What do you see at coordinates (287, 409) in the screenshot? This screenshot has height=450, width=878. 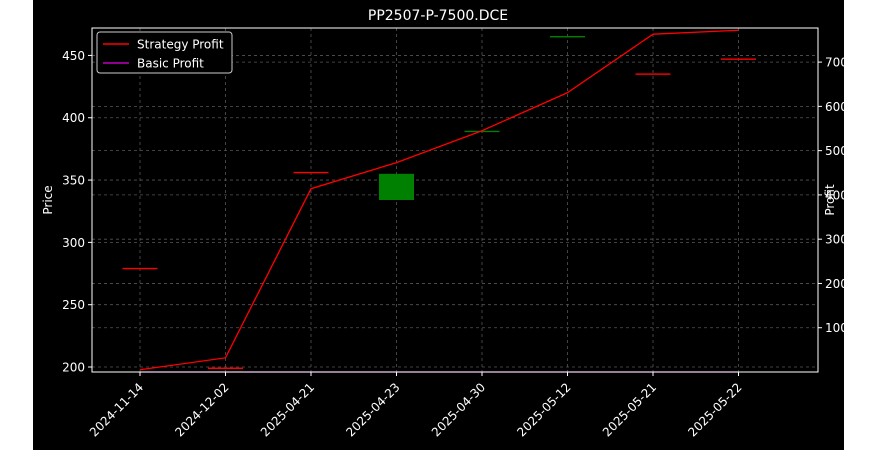 I see `x-tick-label: 2025-04-21` at bounding box center [287, 409].